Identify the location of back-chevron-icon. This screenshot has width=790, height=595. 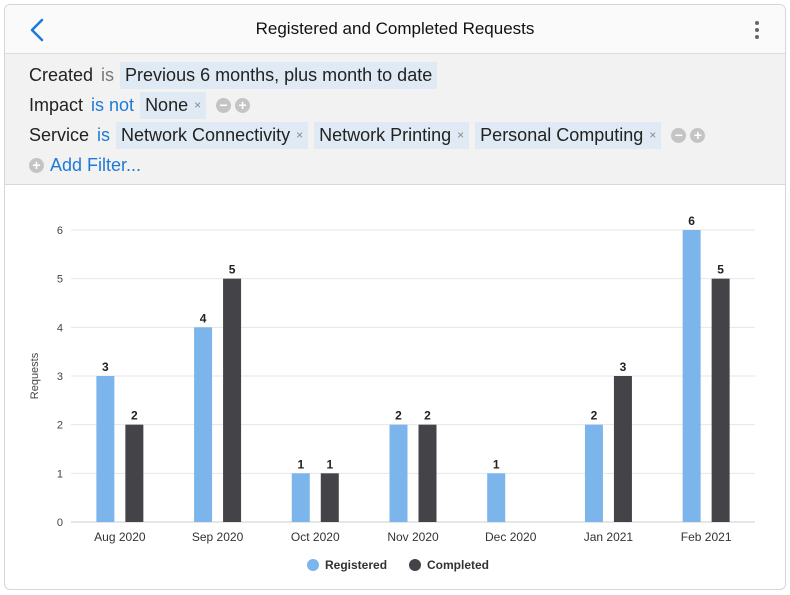
(38, 30).